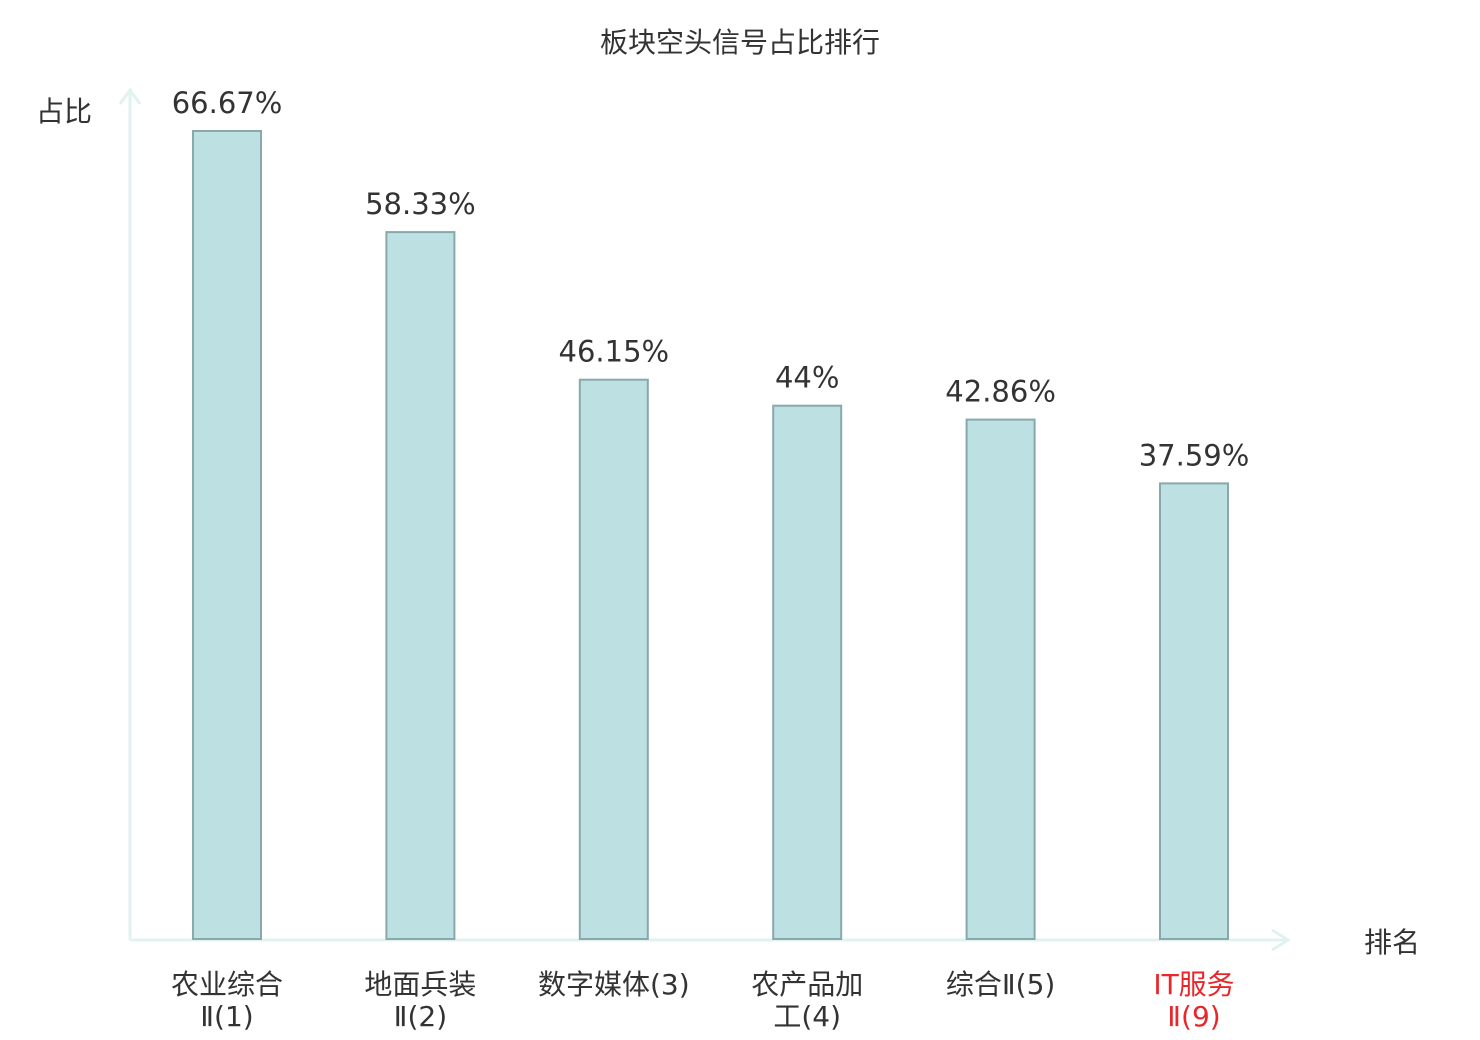 This screenshot has width=1480, height=1040. What do you see at coordinates (1392, 942) in the screenshot?
I see `x-axis-label: 排名` at bounding box center [1392, 942].